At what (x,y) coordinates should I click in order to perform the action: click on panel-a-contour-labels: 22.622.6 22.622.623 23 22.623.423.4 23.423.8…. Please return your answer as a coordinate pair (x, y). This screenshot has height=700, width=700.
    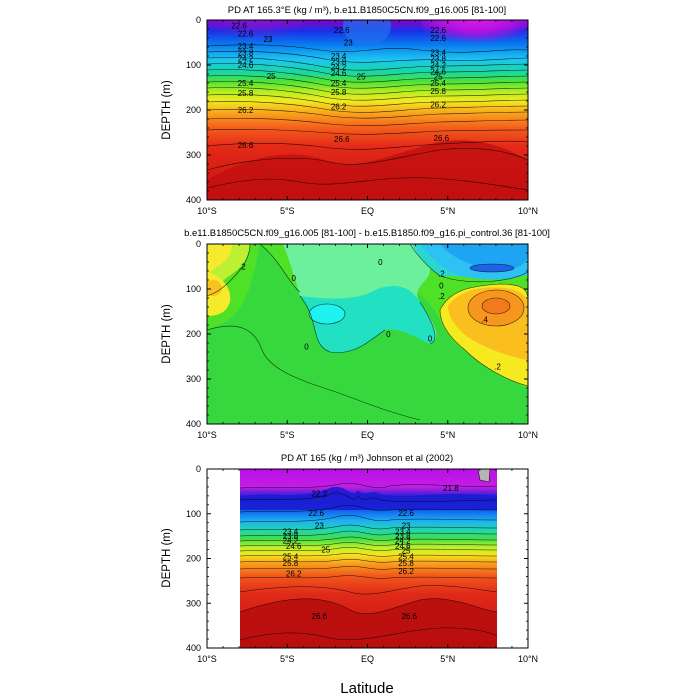
    Looking at the image, I should click on (340, 85).